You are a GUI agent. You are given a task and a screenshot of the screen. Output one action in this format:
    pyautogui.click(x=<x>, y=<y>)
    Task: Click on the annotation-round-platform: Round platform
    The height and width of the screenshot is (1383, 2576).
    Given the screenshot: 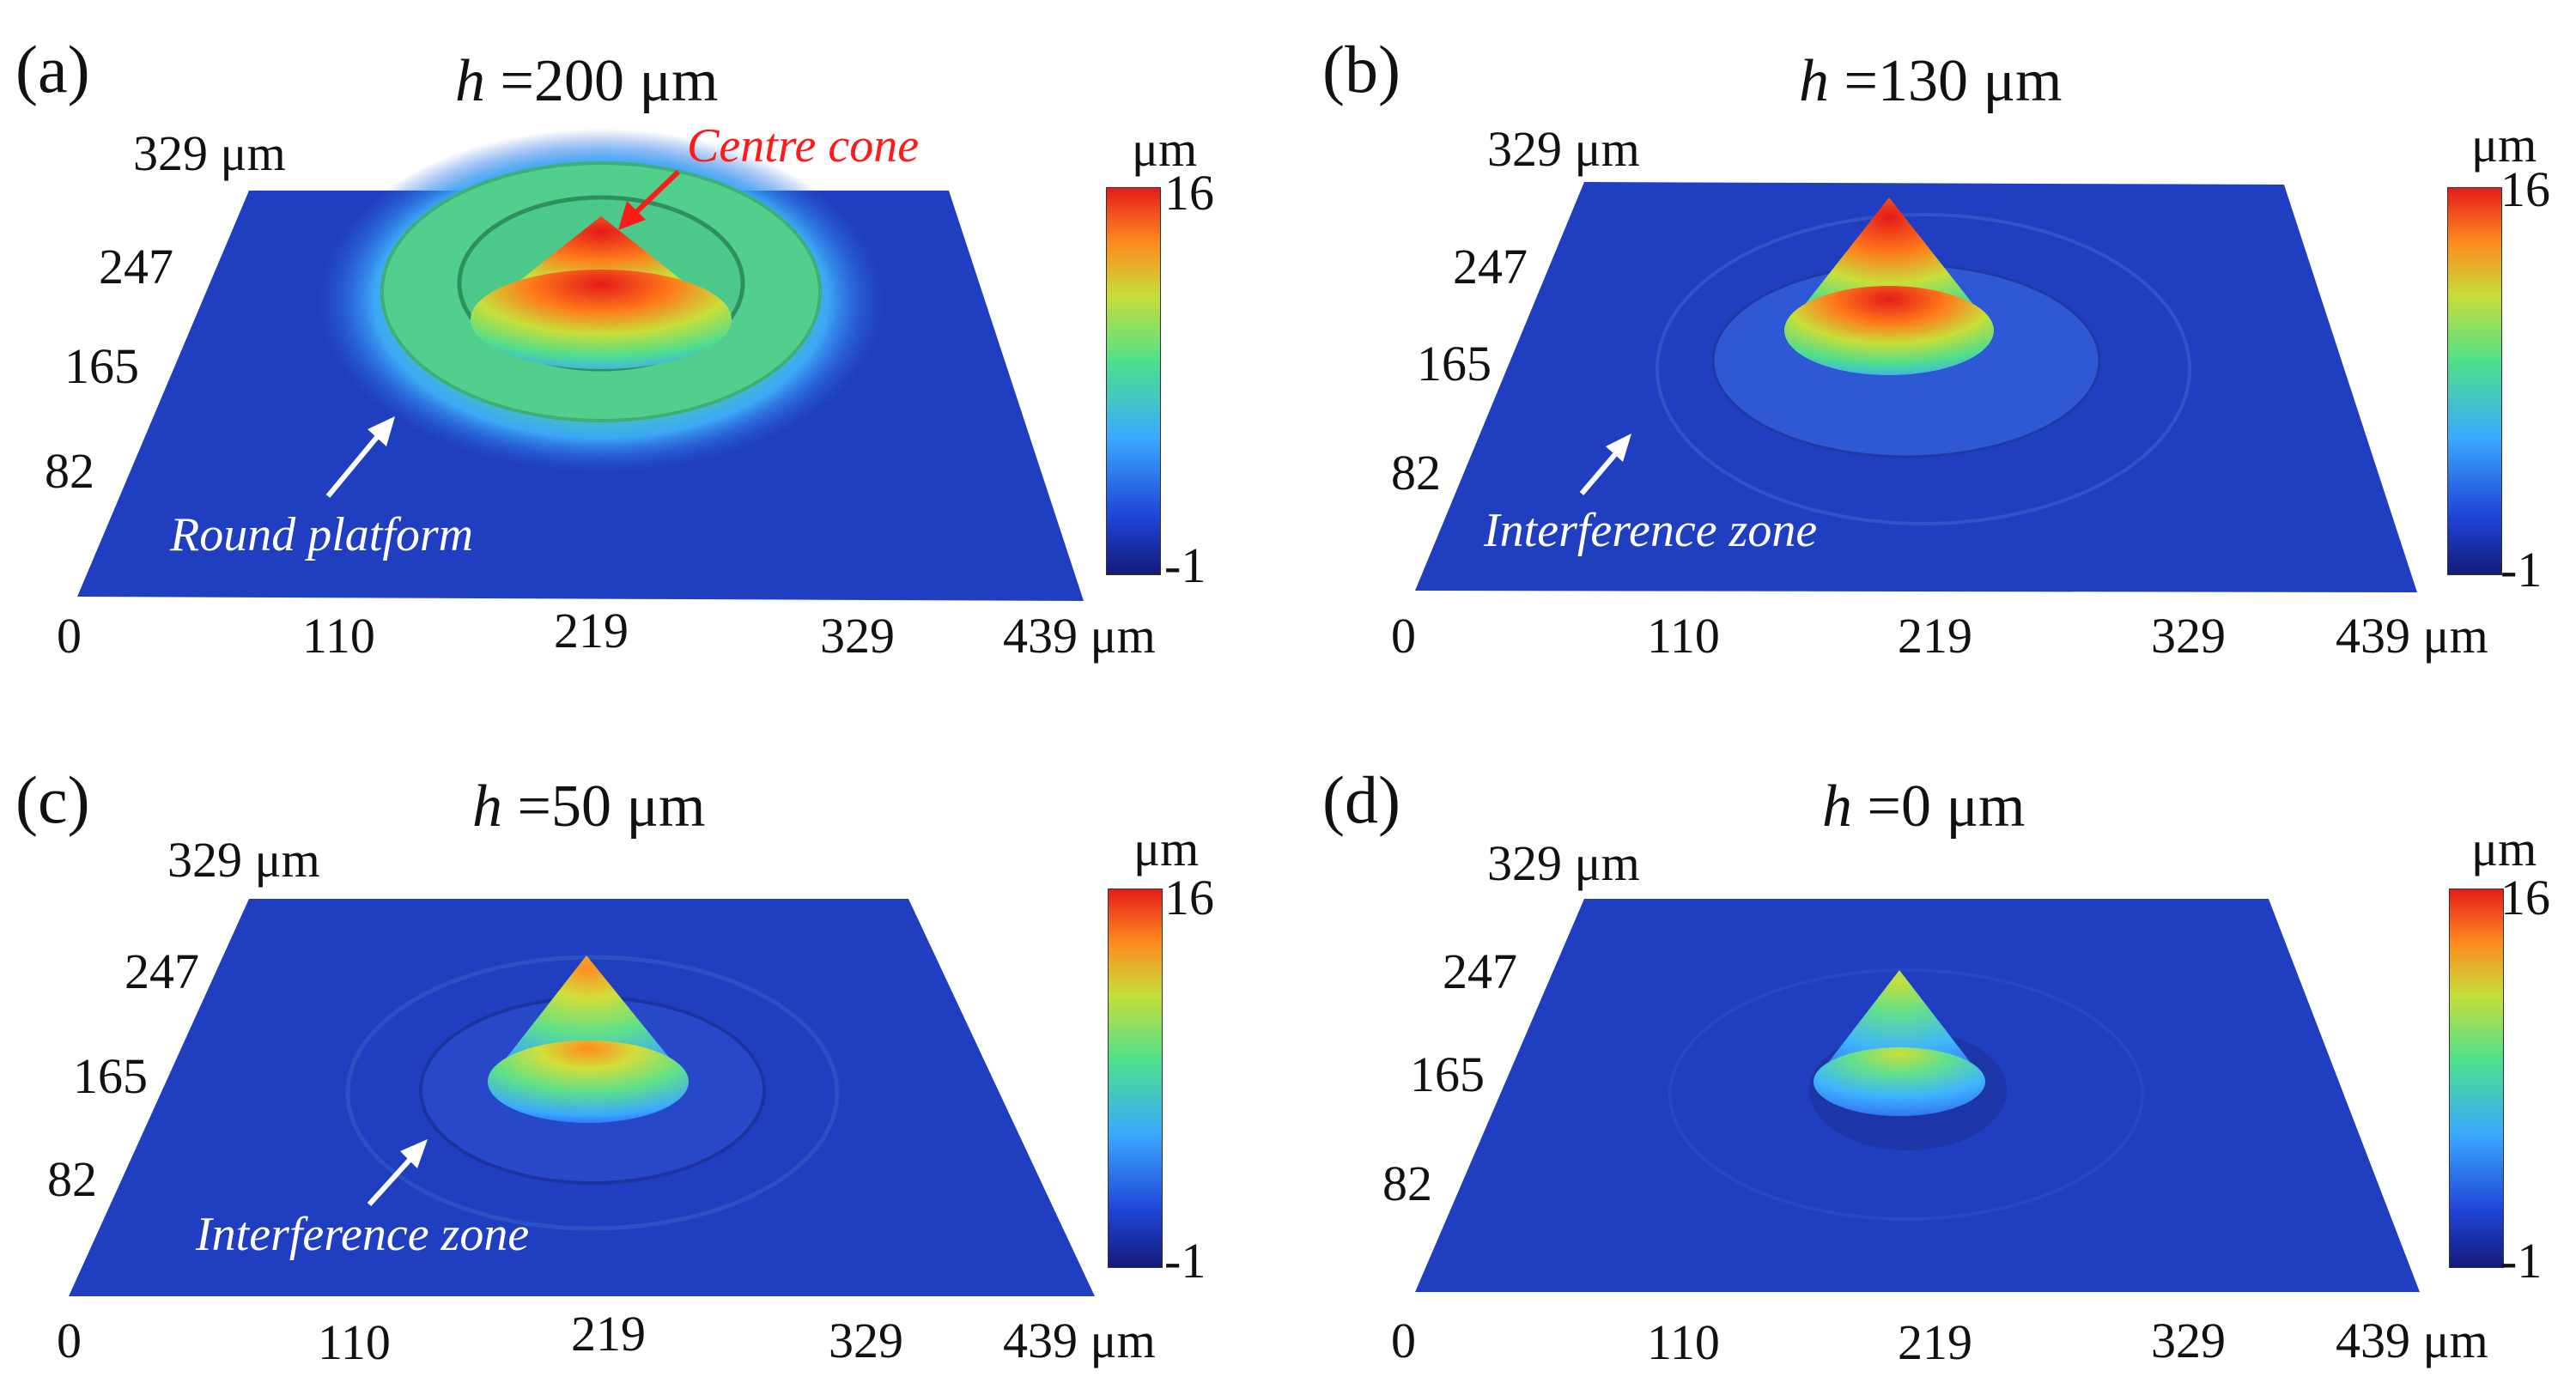 What is the action you would take?
    pyautogui.click(x=322, y=534)
    